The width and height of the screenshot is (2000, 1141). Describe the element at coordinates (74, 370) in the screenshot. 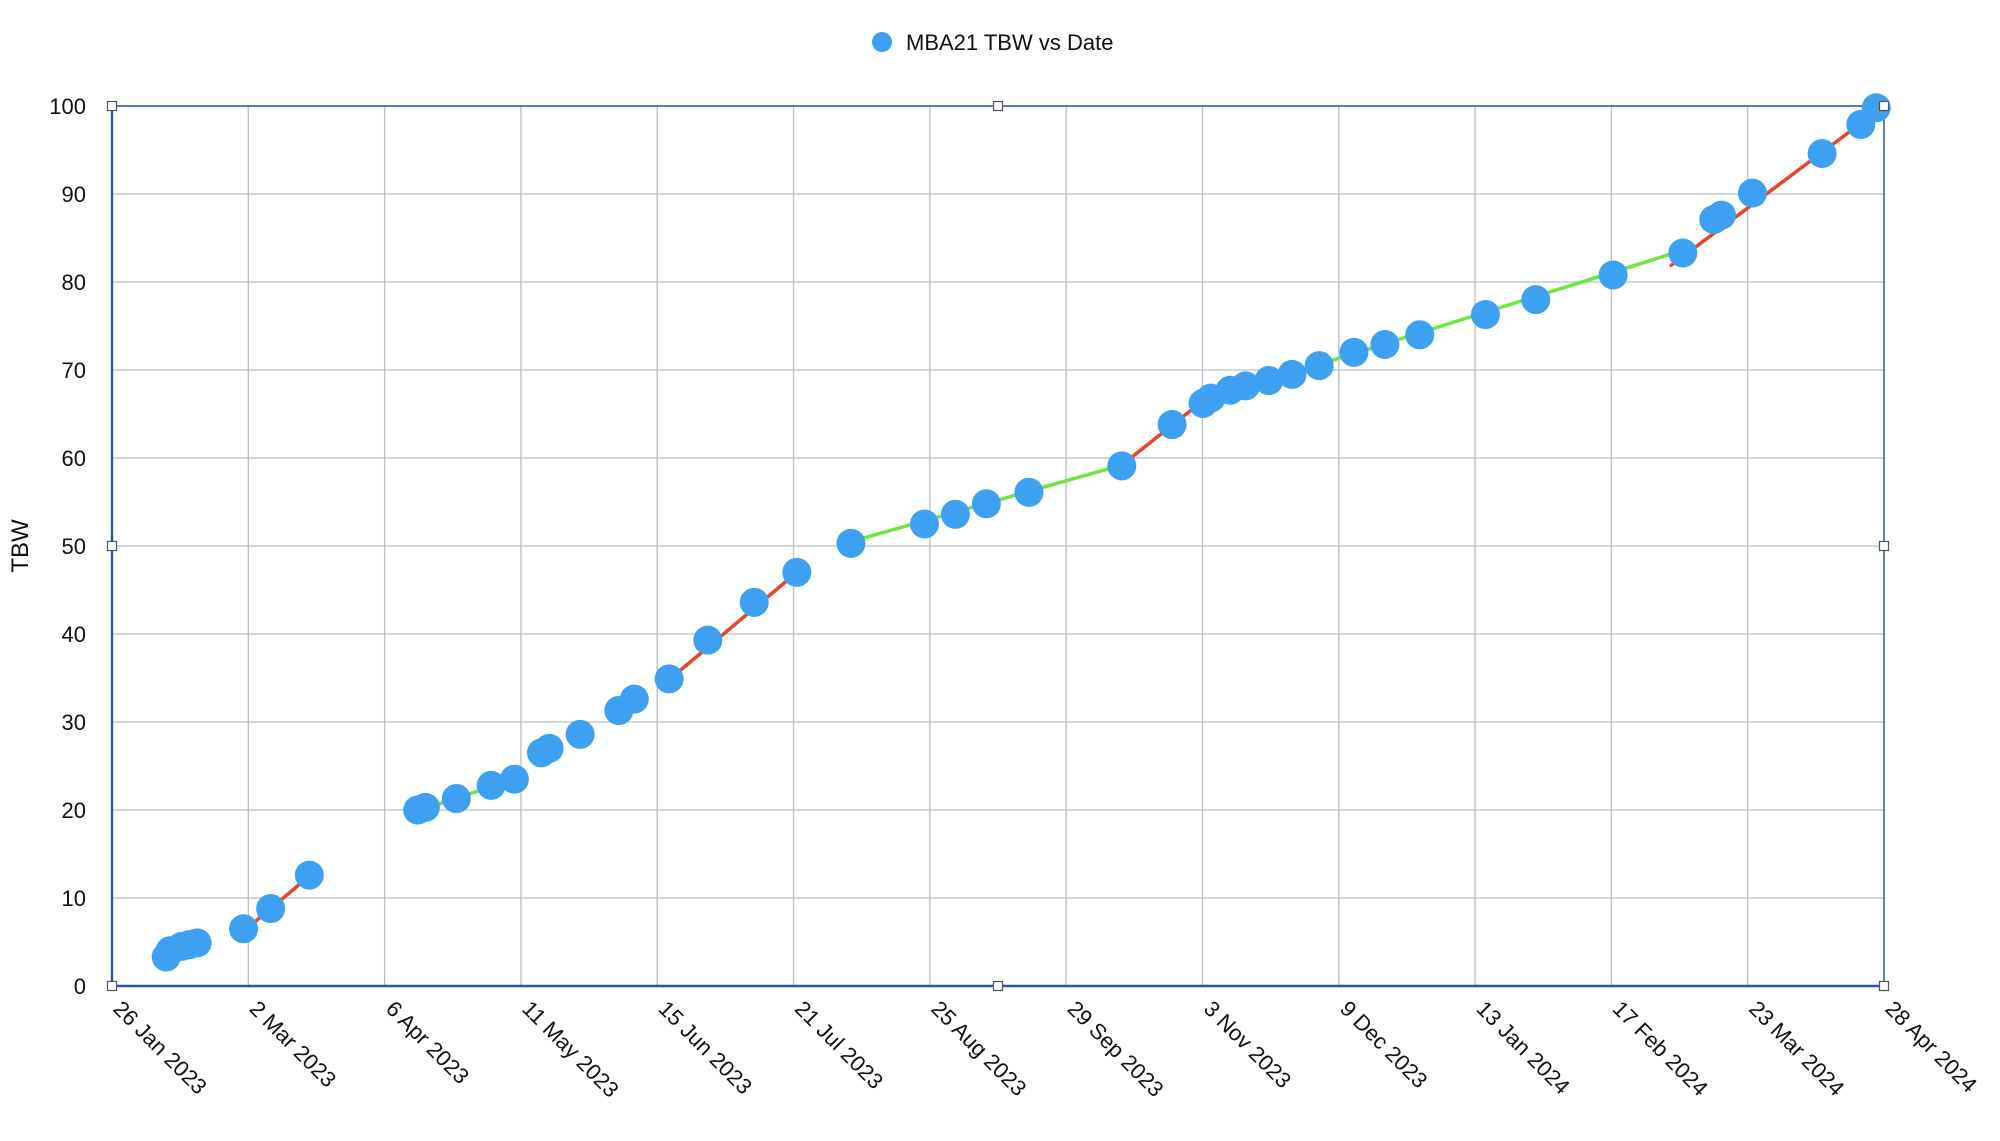

I see `y-tick-label: 70` at that location.